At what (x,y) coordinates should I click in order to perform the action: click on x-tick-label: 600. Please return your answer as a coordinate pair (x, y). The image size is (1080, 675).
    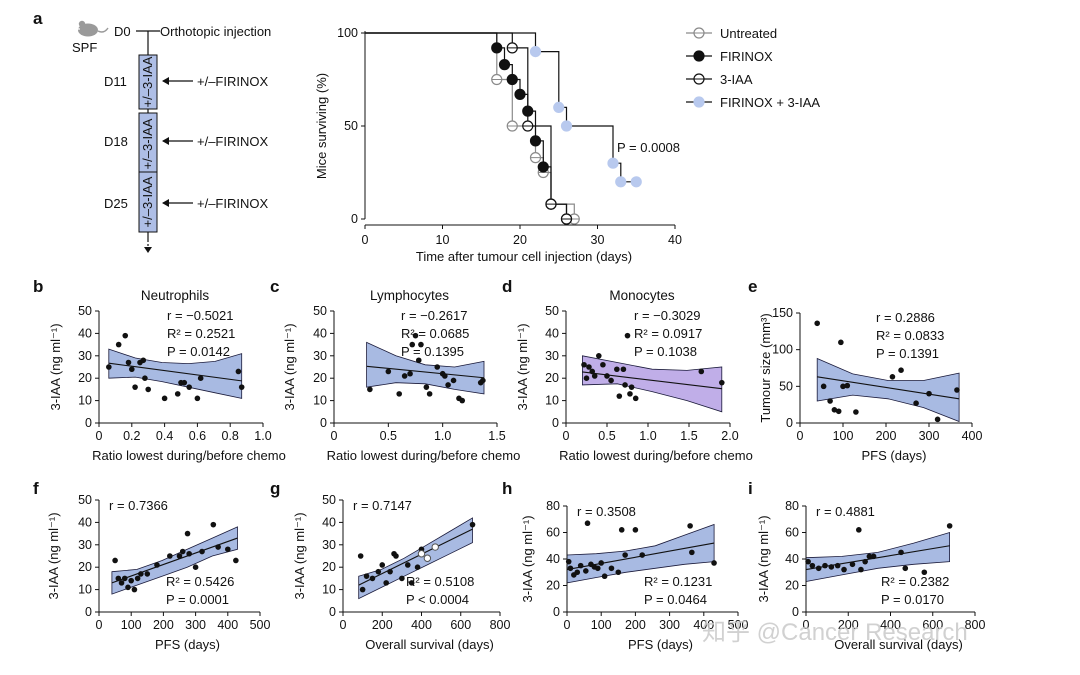
    Looking at the image, I should click on (932, 625).